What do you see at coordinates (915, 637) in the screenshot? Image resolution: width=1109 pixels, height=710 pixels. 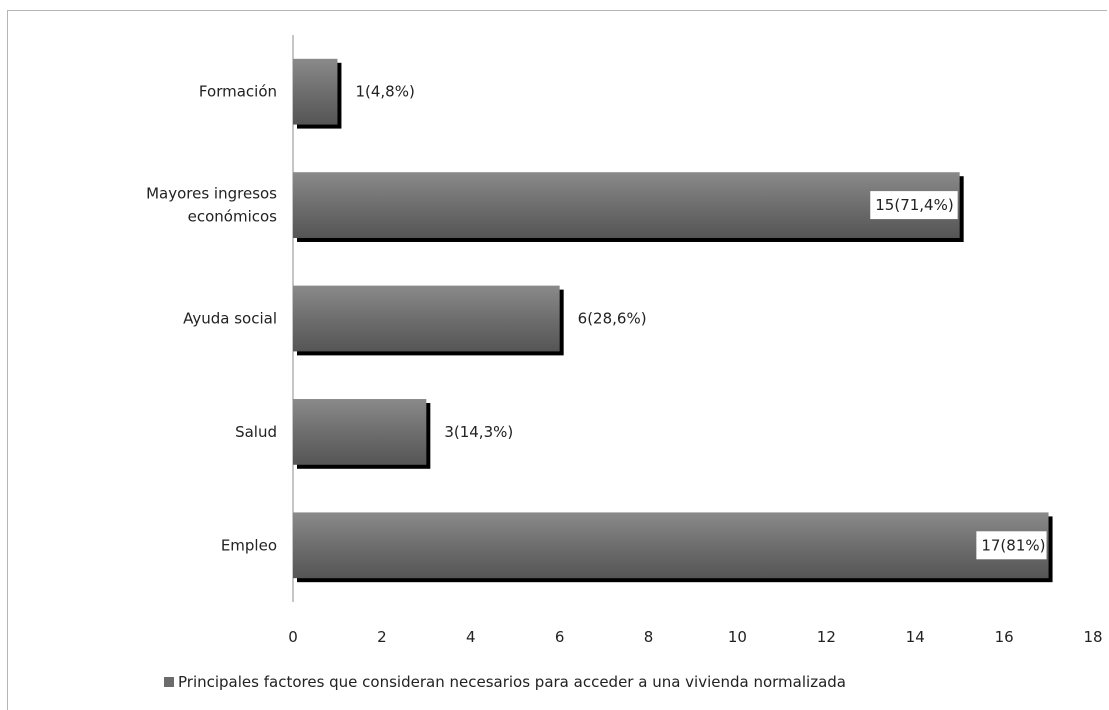 I see `x-tick-label: 14` at bounding box center [915, 637].